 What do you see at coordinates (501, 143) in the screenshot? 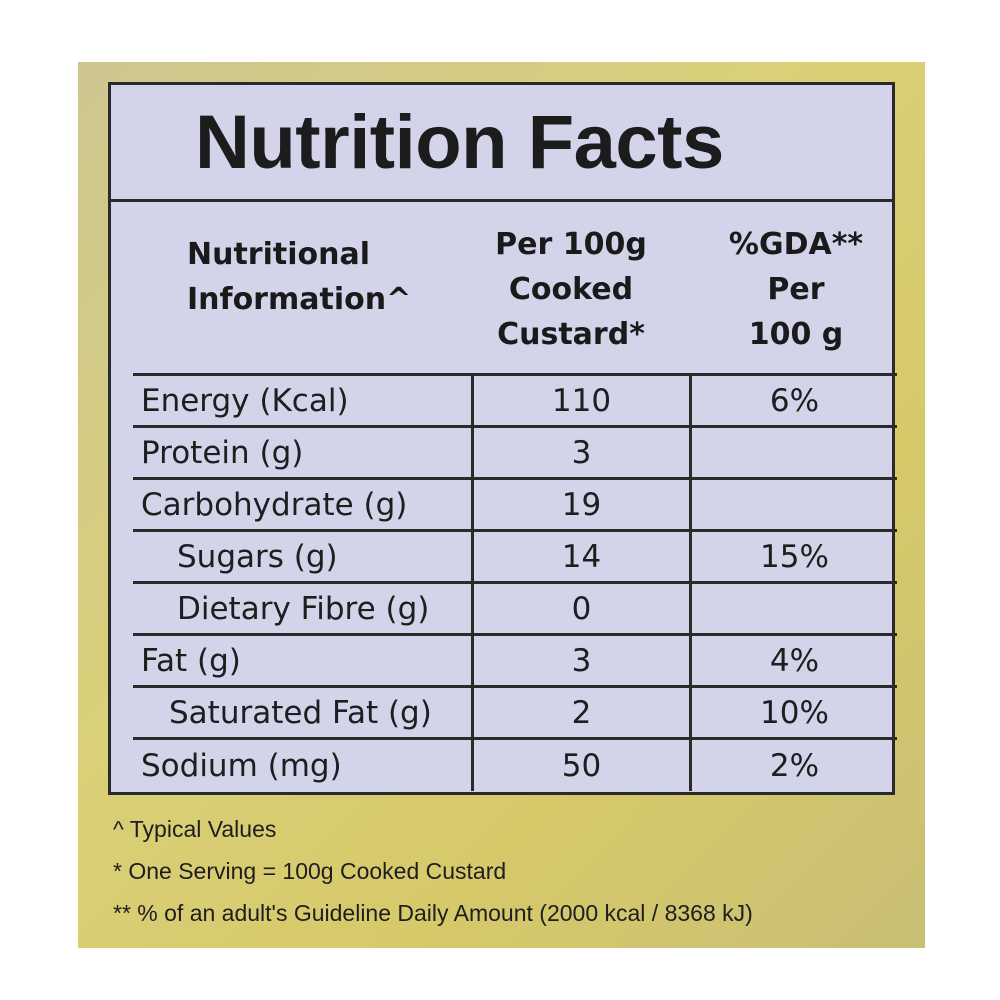
I see `page-title: Nutrition Facts` at bounding box center [501, 143].